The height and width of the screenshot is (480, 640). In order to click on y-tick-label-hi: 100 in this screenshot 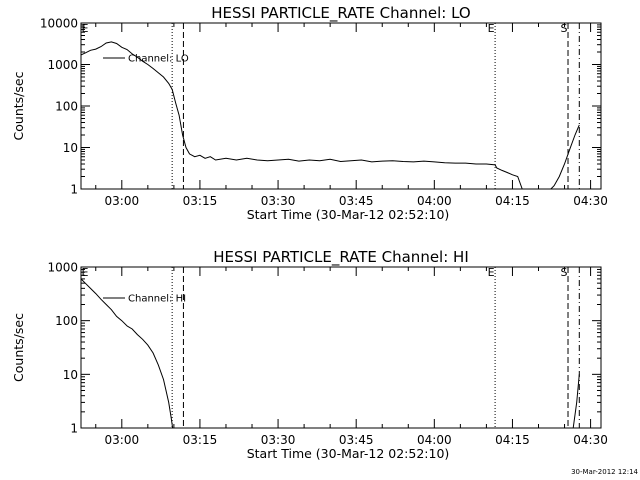, I will do `click(66, 321)`.